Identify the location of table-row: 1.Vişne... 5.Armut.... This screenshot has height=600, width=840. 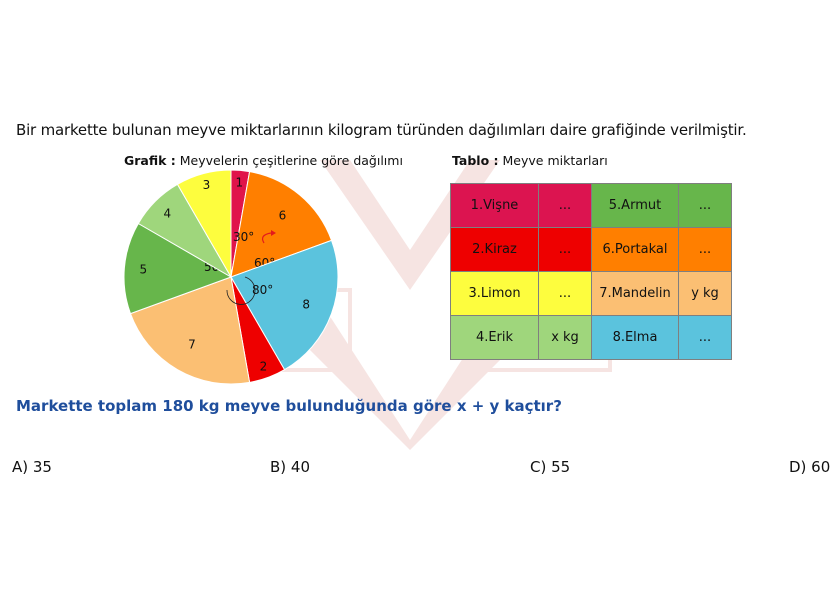
(591, 205).